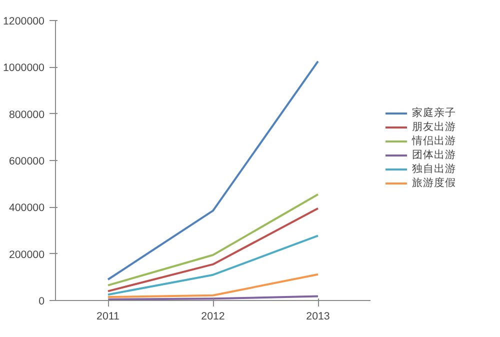 Image resolution: width=500 pixels, height=337 pixels. Describe the element at coordinates (434, 183) in the screenshot. I see `legend-label: 旅游度假` at that location.